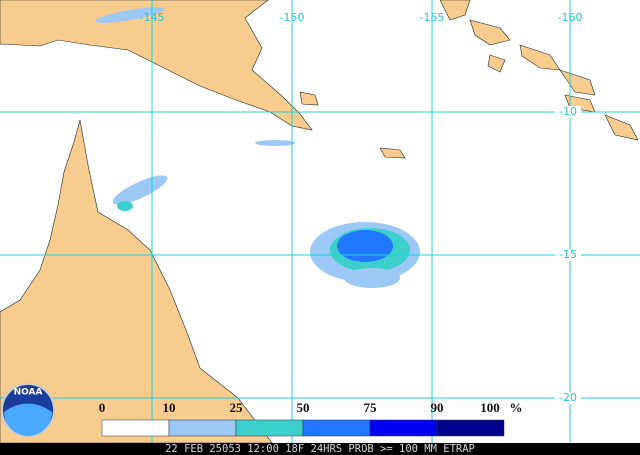 The image size is (640, 455). What do you see at coordinates (311, 418) in the screenshot?
I see `legend: 0 10 25 50 75 90 100%` at bounding box center [311, 418].